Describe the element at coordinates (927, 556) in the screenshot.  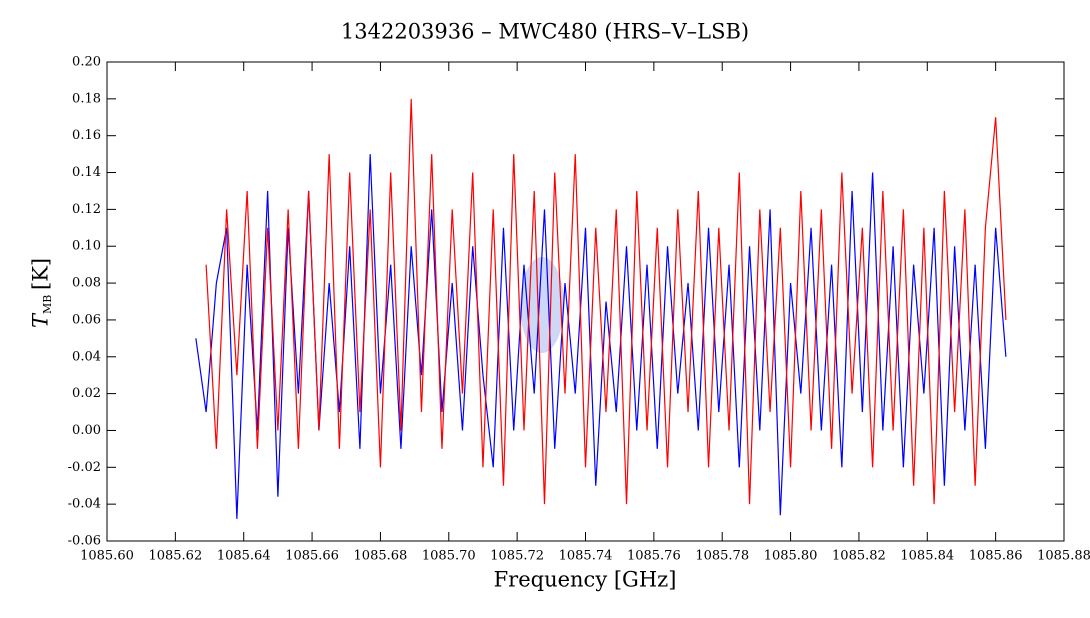
I see `x-tick-label: 1085.84` at that location.